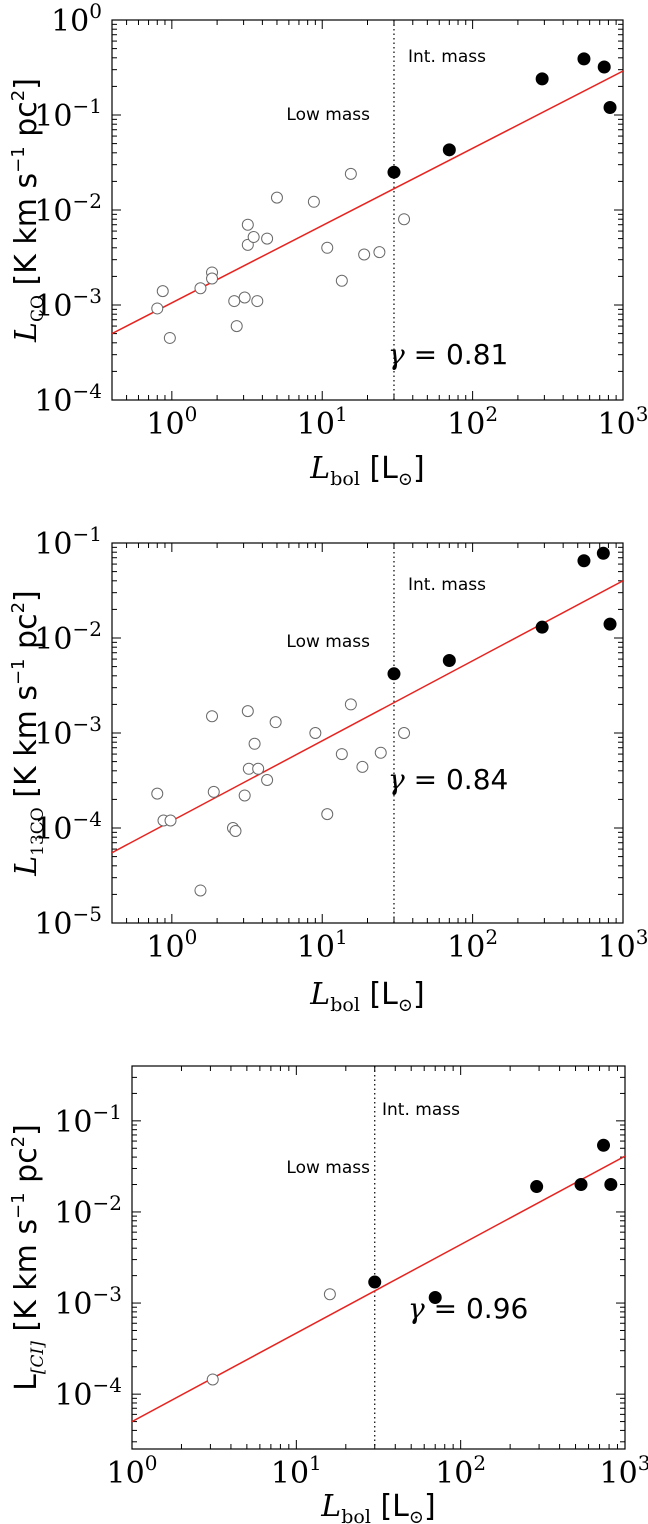  I want to click on y-tick-label: 10⁻⁴, so click(68, 827).